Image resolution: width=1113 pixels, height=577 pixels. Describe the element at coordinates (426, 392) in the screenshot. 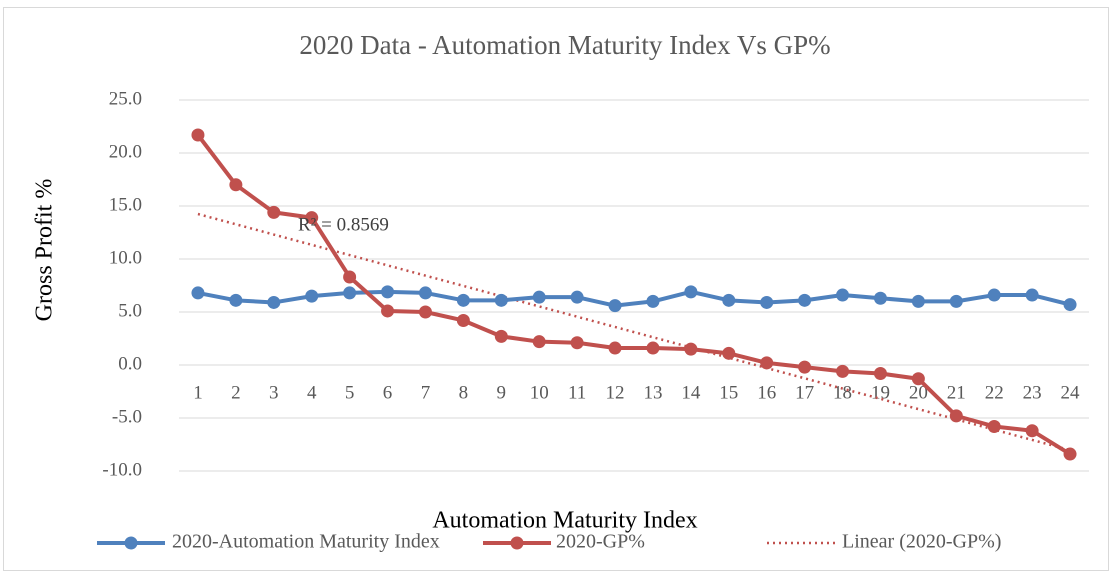

I see `x-tick-label: 7` at that location.